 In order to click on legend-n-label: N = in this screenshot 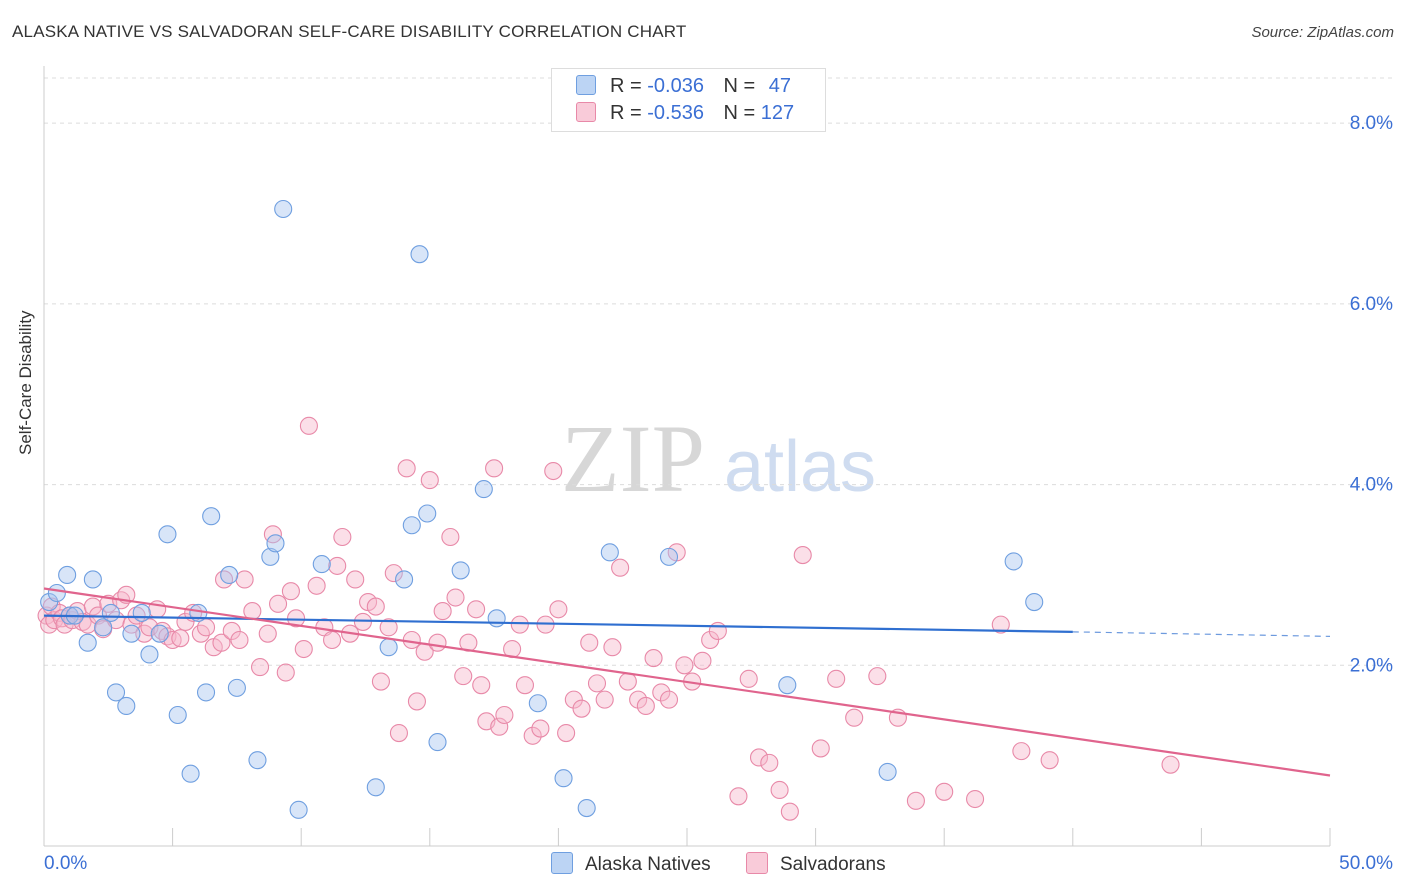, I will do `click(739, 86)`.